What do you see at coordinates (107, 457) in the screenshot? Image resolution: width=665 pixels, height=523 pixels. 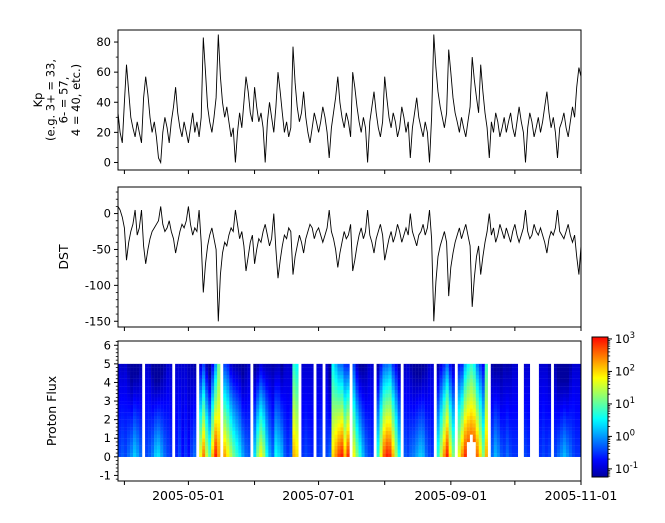 I see `proton_flux-ytick-label: 0` at bounding box center [107, 457].